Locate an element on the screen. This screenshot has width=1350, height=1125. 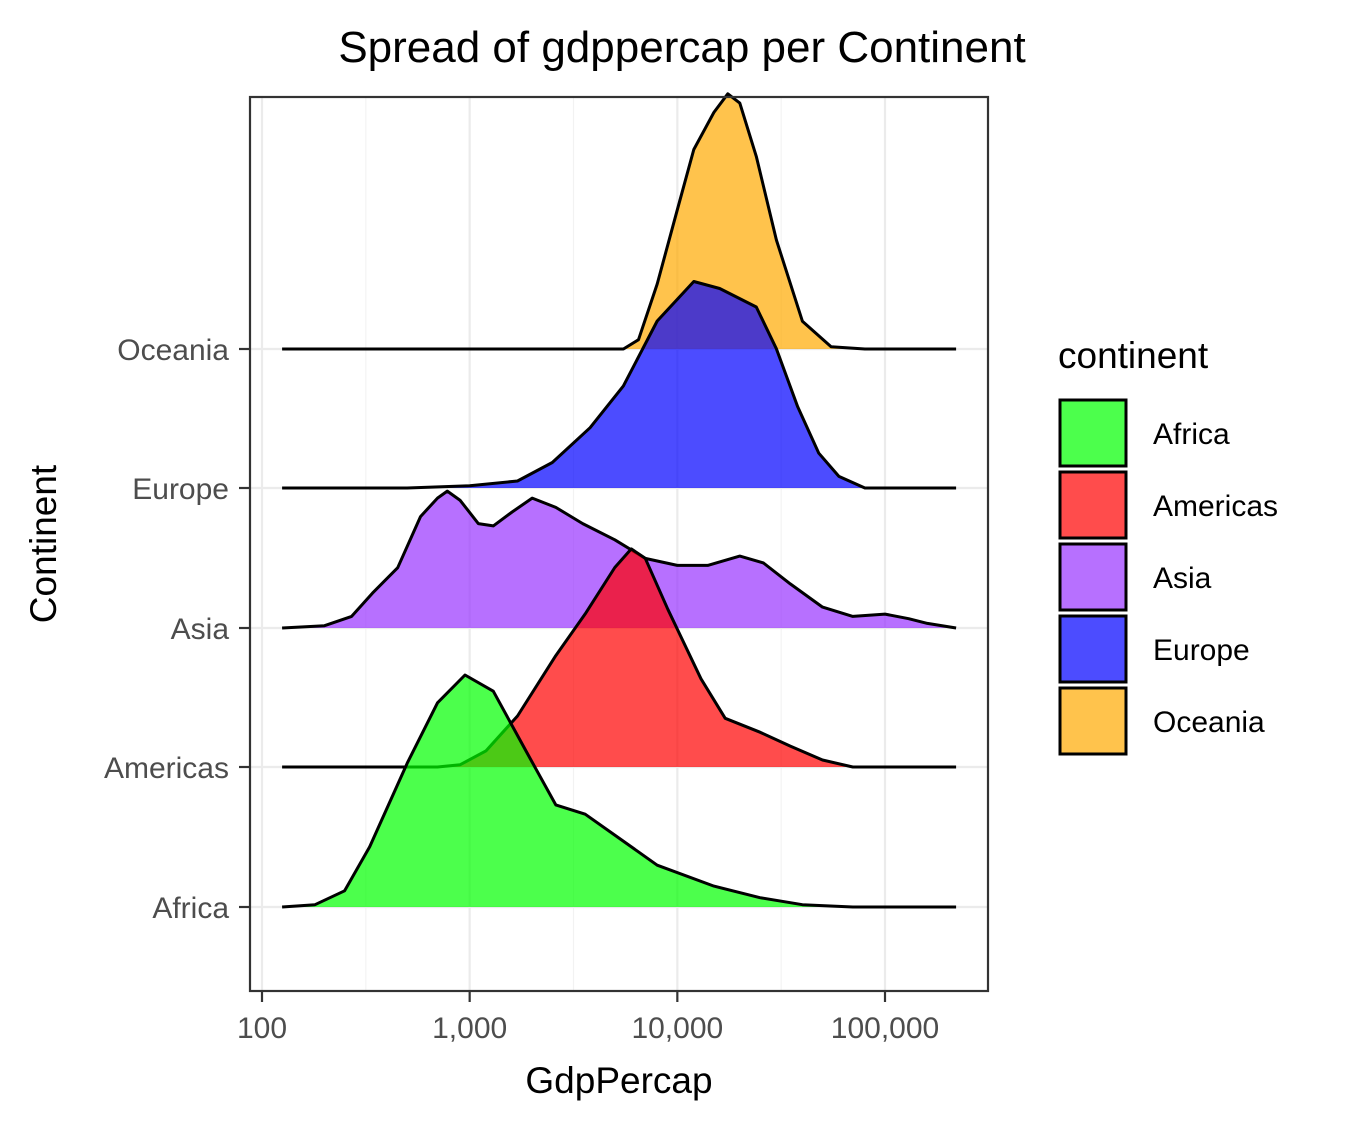
chart-title: Spread of gdppercap per Continent is located at coordinates (681, 47).